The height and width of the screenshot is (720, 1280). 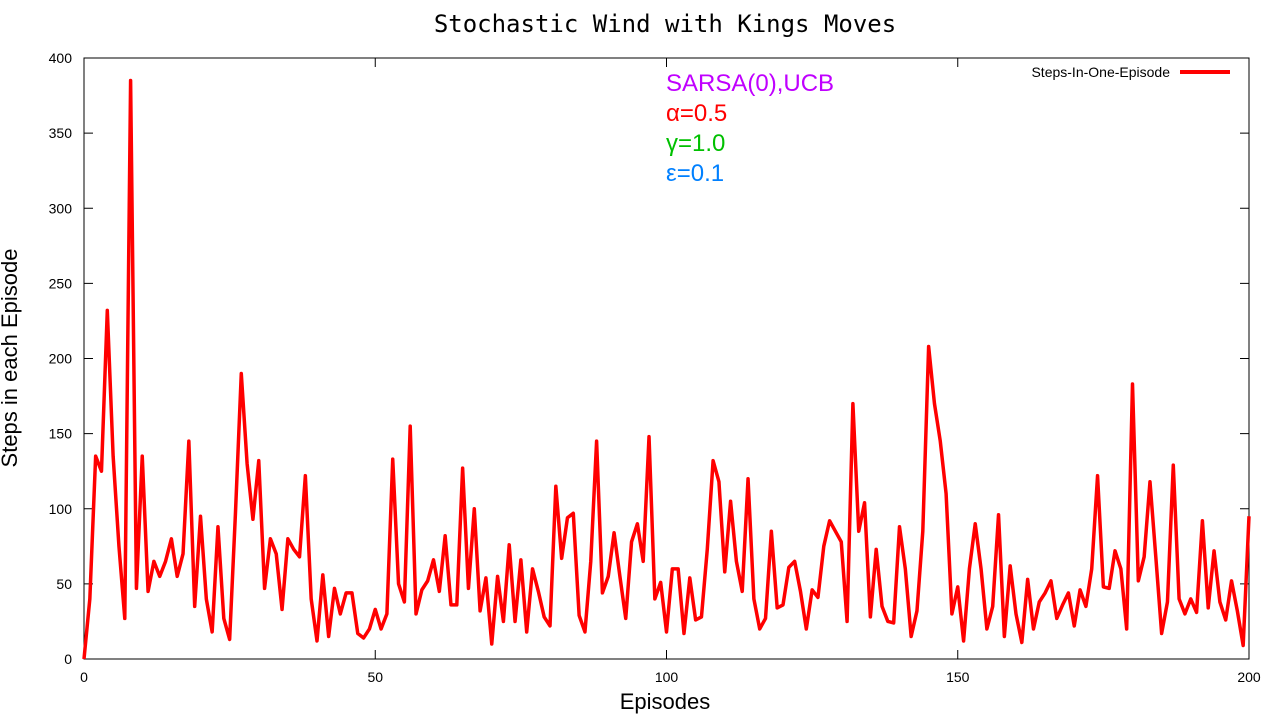 What do you see at coordinates (750, 128) in the screenshot?
I see `annotation-box: SARSA(0),UCB α=0.5 γ=1.0 ε=0.1` at bounding box center [750, 128].